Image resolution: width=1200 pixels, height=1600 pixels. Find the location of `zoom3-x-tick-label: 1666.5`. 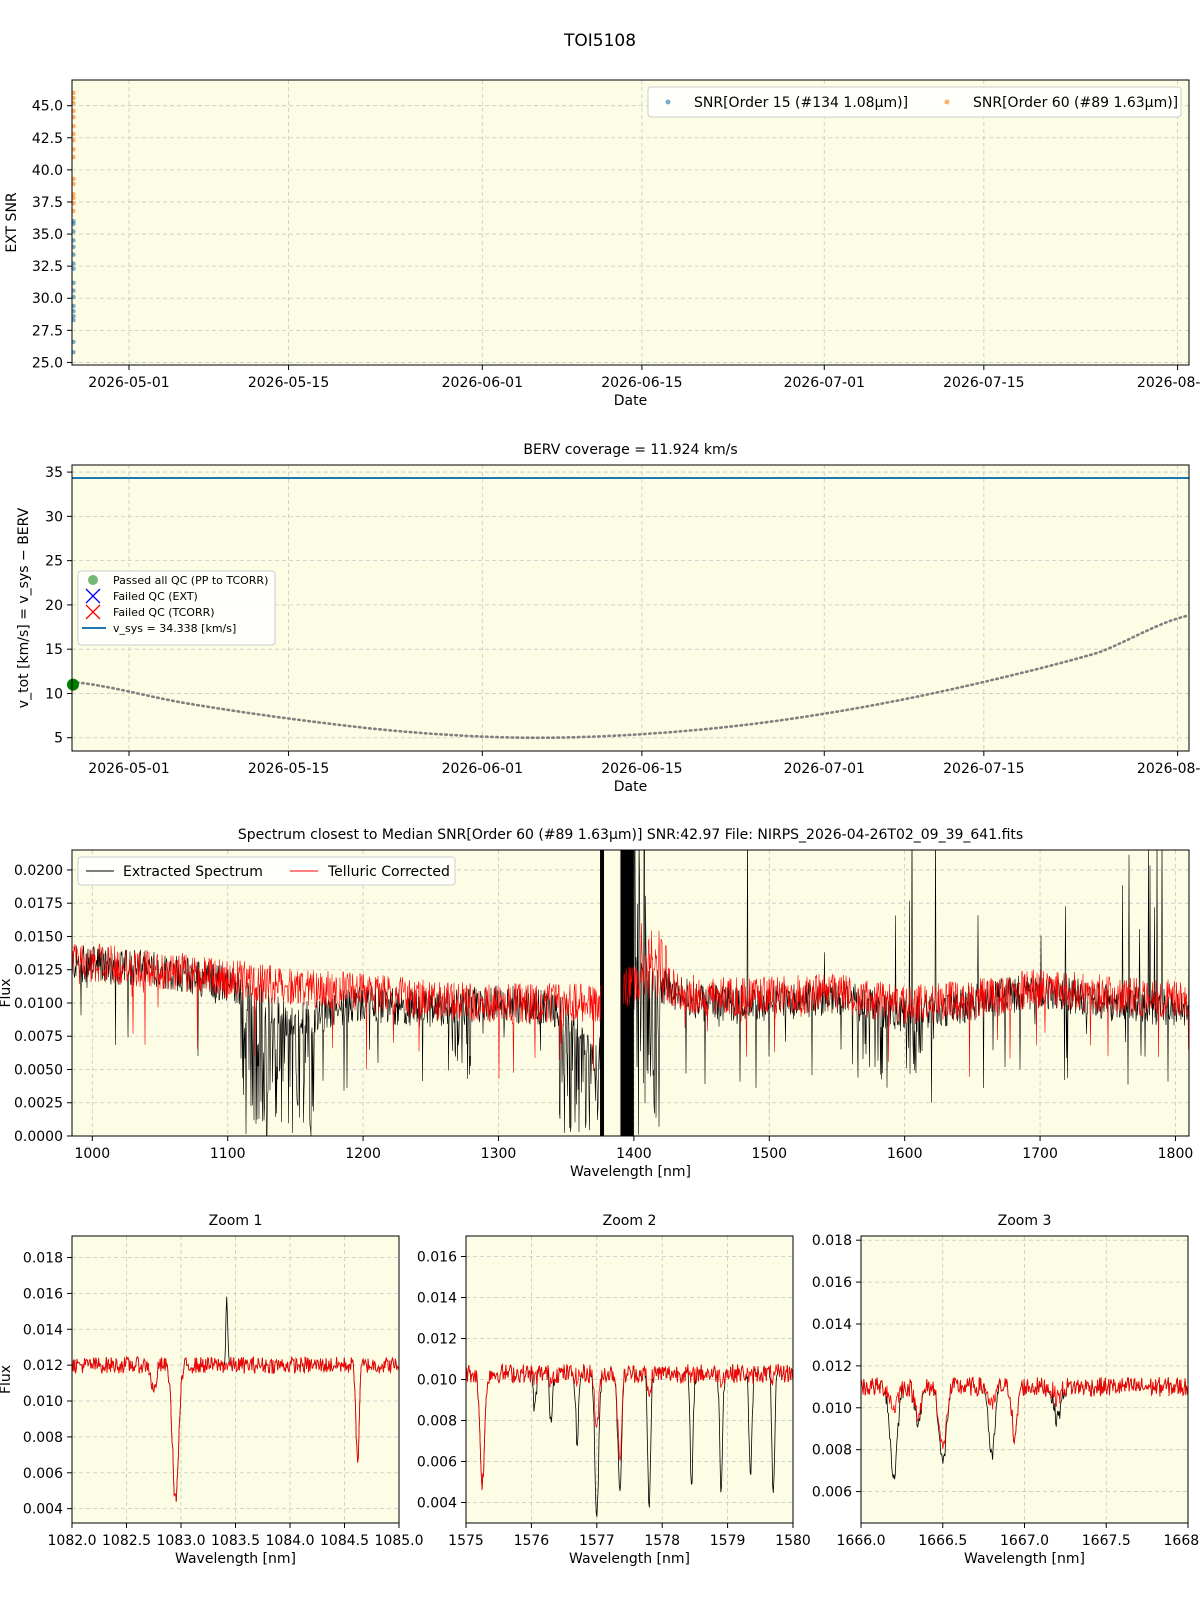

zoom3-x-tick-label: 1666.5 is located at coordinates (942, 1541).